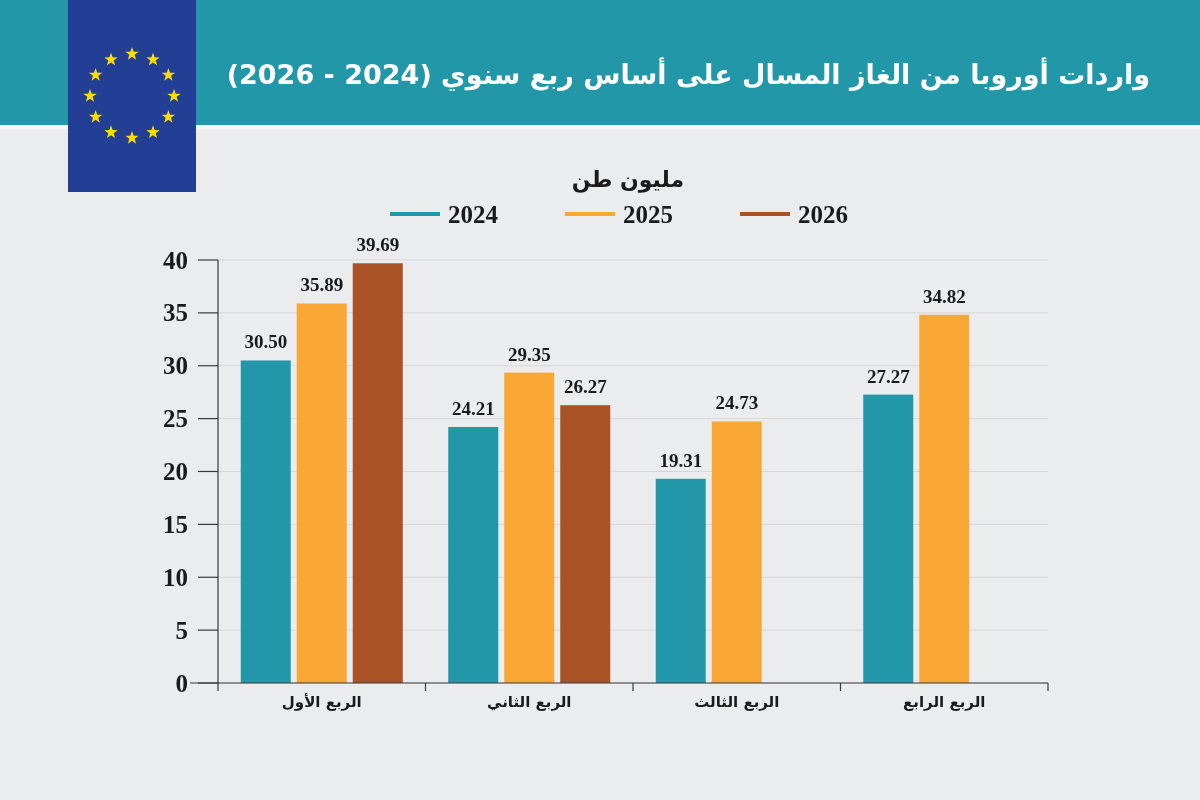  What do you see at coordinates (529, 702) in the screenshot?
I see `x-tick-label: الربع الثاني` at bounding box center [529, 702].